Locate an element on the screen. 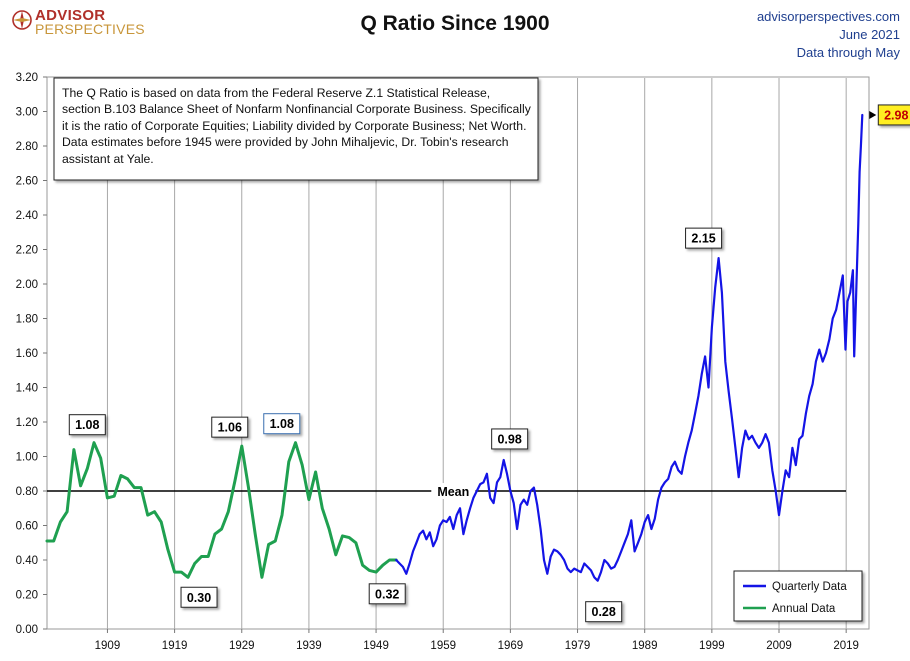  y-tick-label: 0.20 is located at coordinates (27, 596).